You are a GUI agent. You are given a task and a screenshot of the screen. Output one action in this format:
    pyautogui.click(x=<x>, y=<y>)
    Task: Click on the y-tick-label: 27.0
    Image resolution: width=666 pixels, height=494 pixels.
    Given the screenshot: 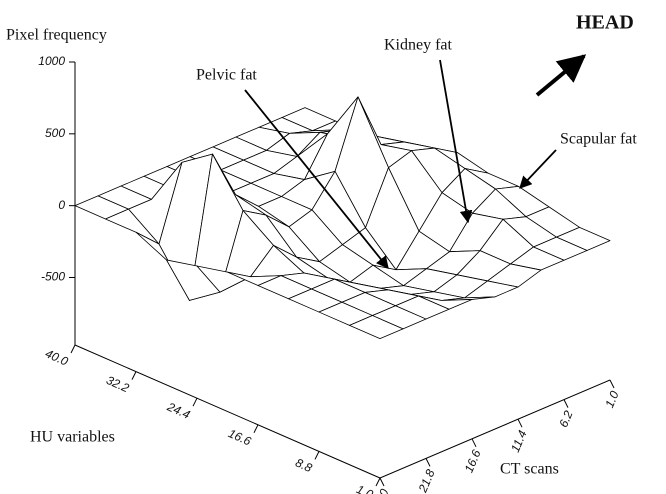 What is the action you would take?
    pyautogui.click(x=380, y=490)
    